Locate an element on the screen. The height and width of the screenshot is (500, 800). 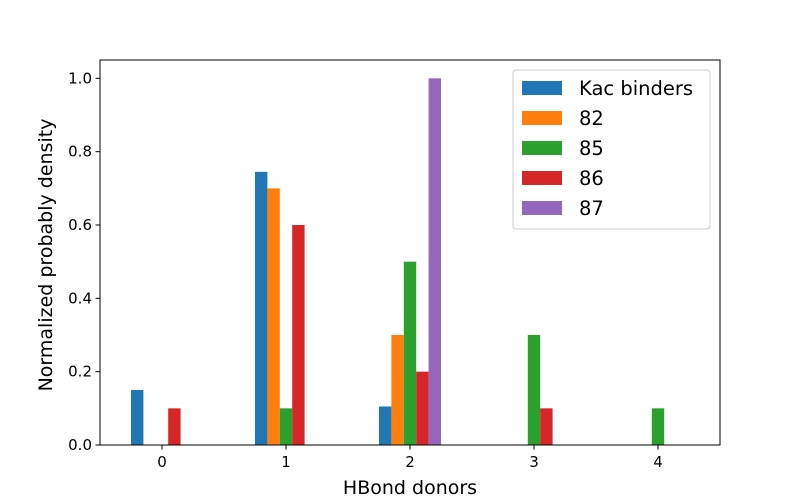
legend: Kac binders 82 85 86 87 is located at coordinates (611, 149).